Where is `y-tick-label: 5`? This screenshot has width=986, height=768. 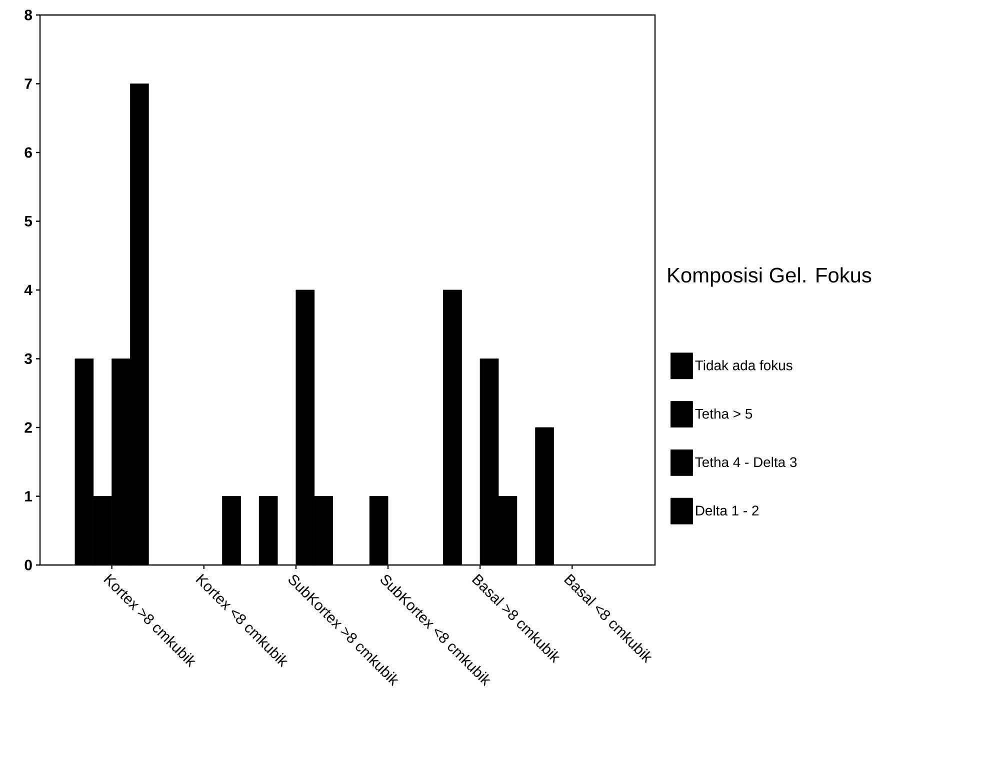
y-tick-label: 5 is located at coordinates (28, 221).